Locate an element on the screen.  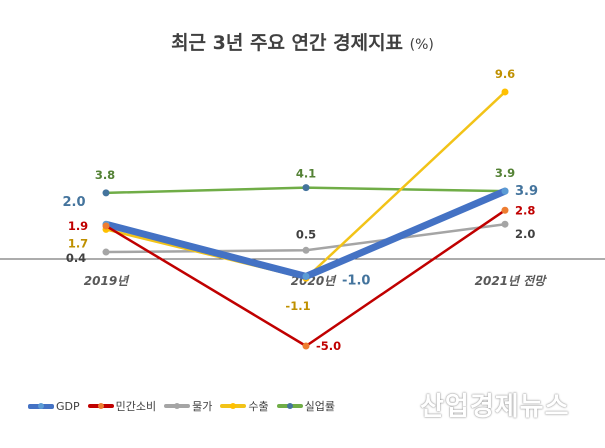
title-unit: (%) is located at coordinates (421, 45).